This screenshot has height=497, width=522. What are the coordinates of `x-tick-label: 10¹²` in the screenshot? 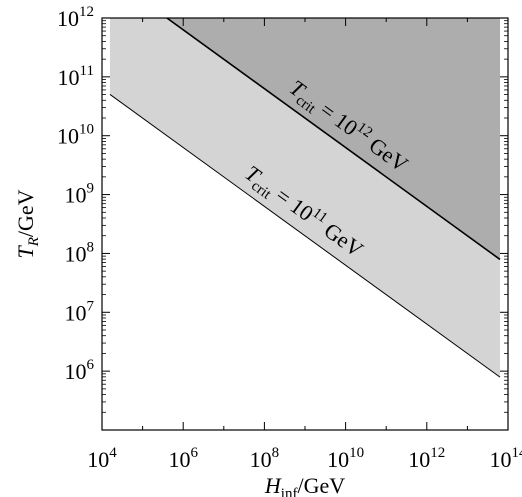 It's located at (426, 458).